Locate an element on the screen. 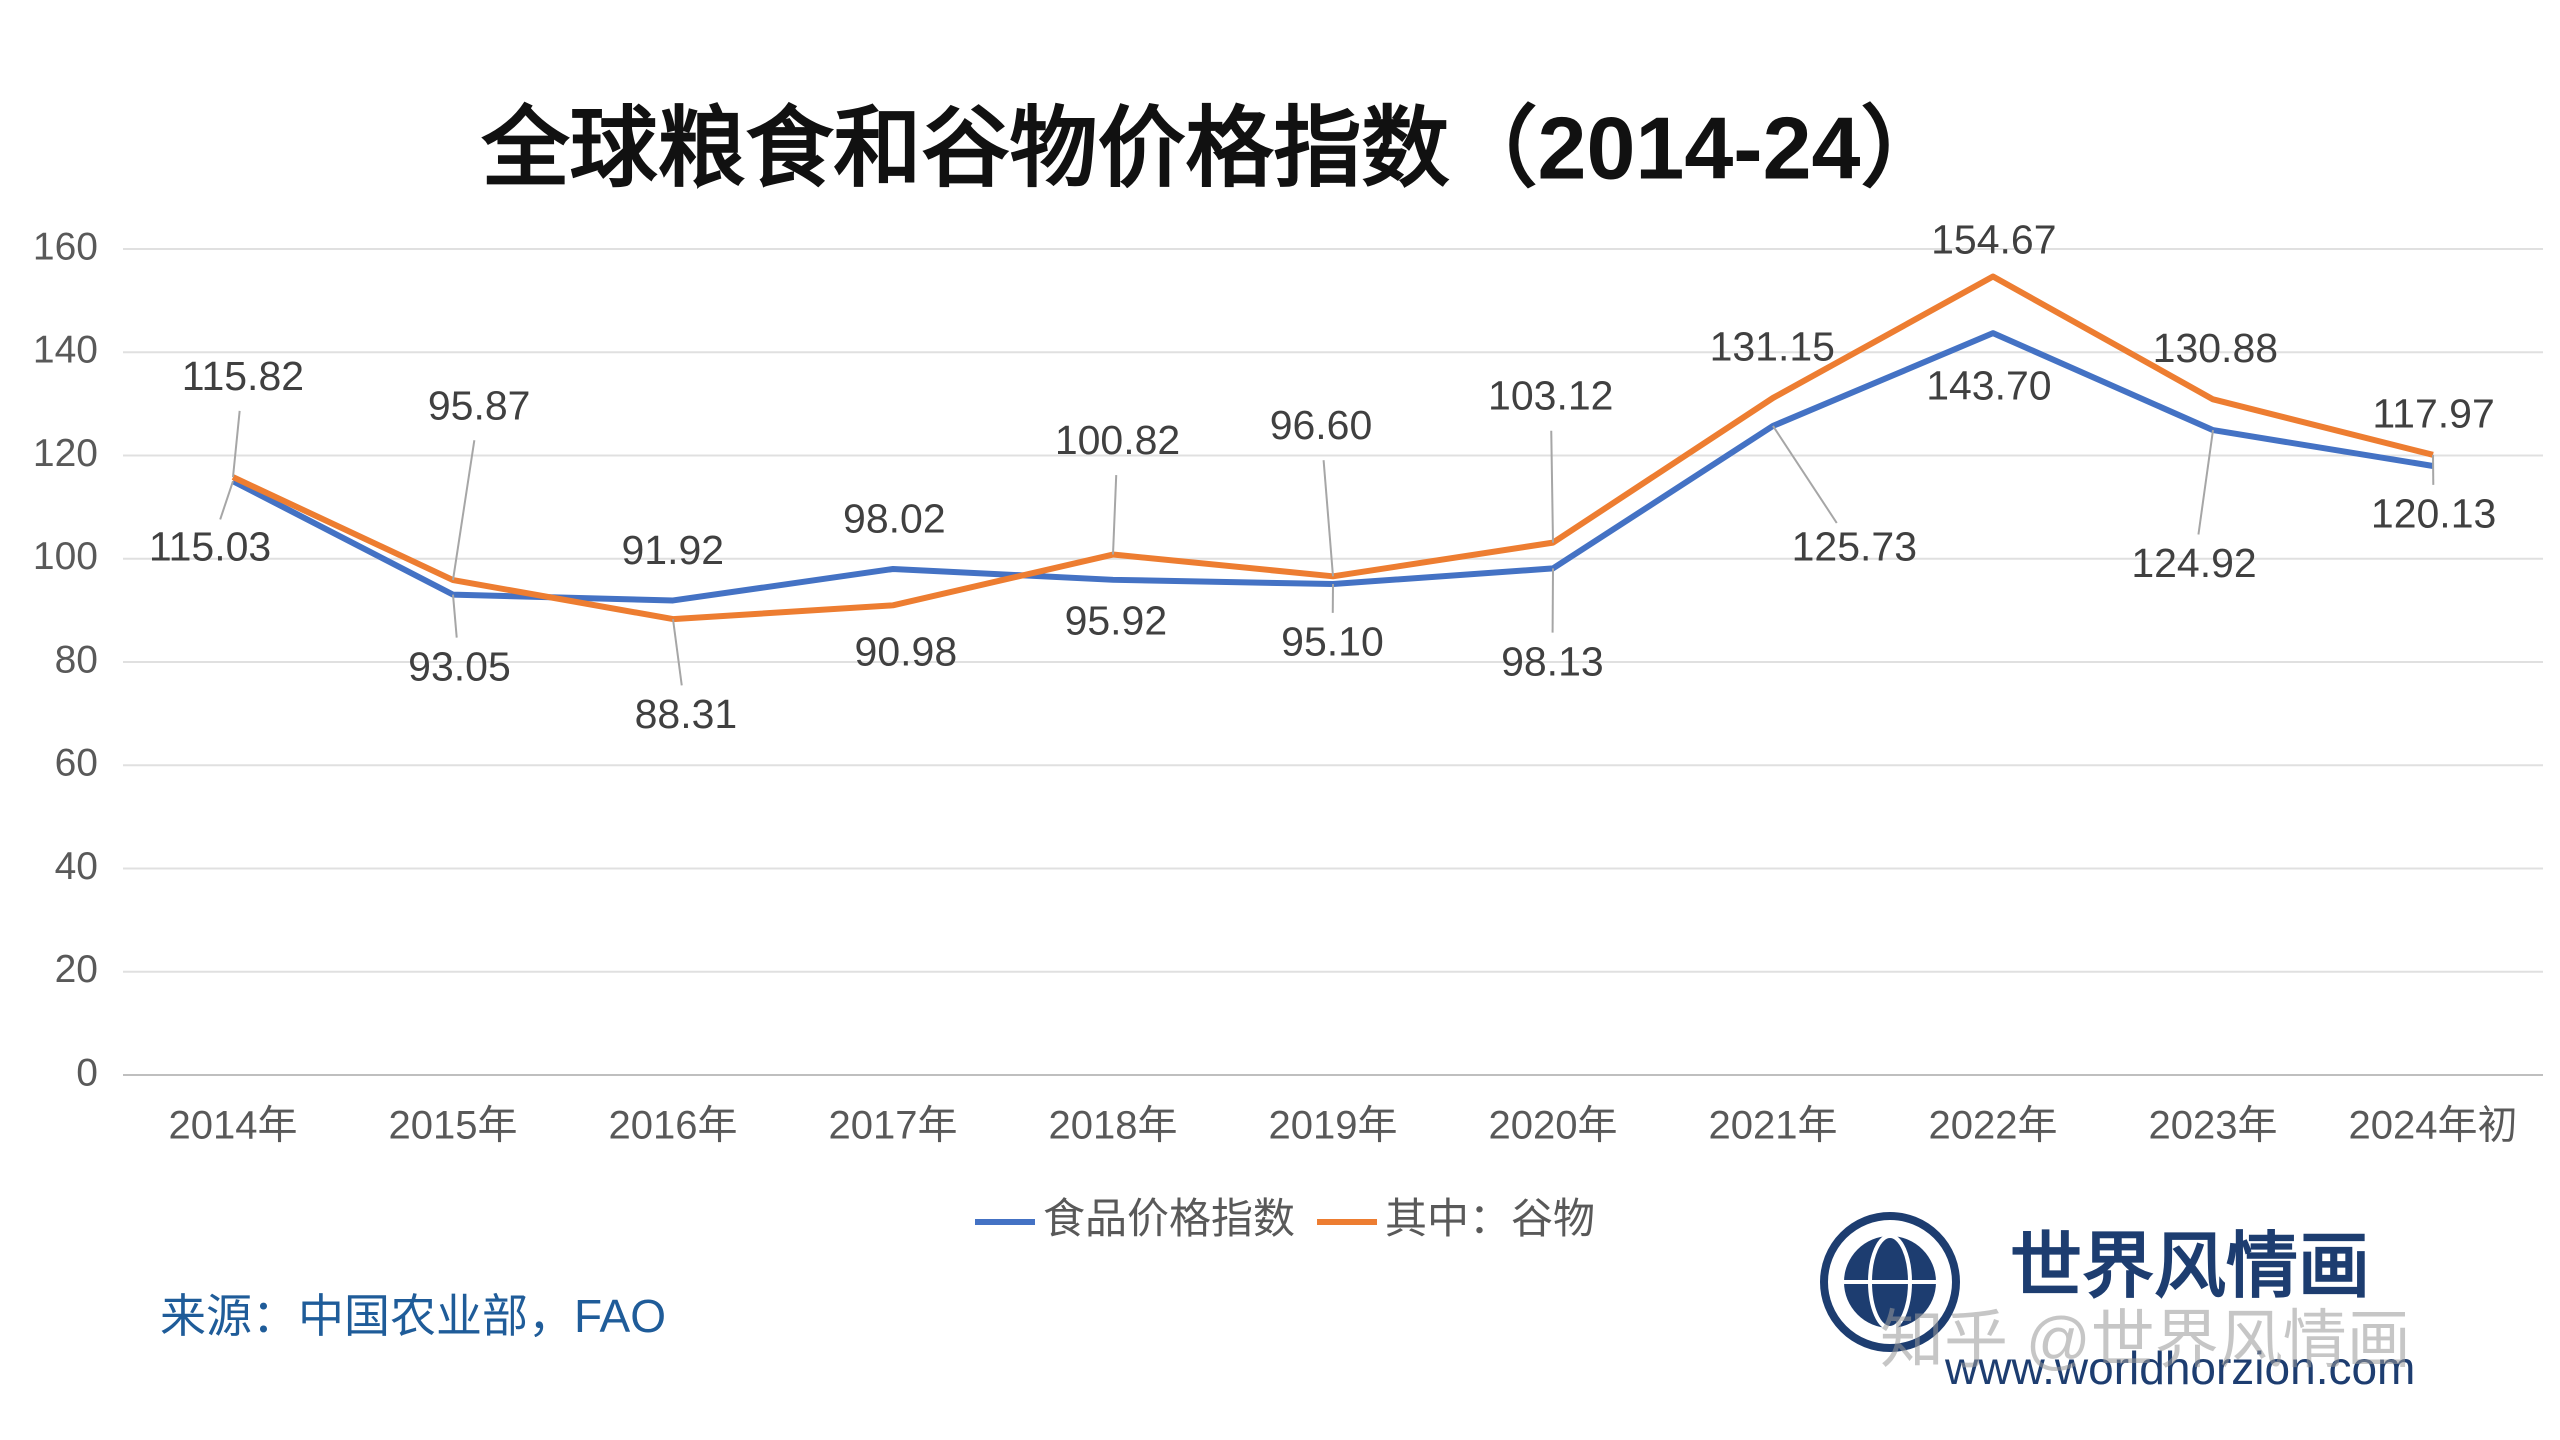  data-label: 120.13 is located at coordinates (2433, 514).